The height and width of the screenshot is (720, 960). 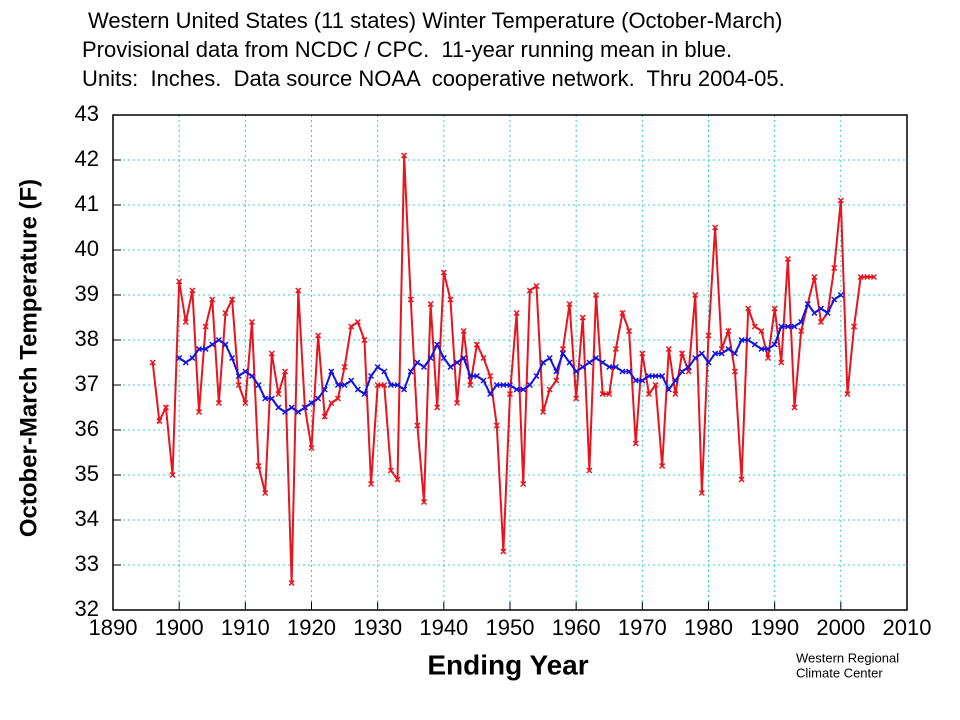 I want to click on y-tick-label: 35, so click(x=87, y=473).